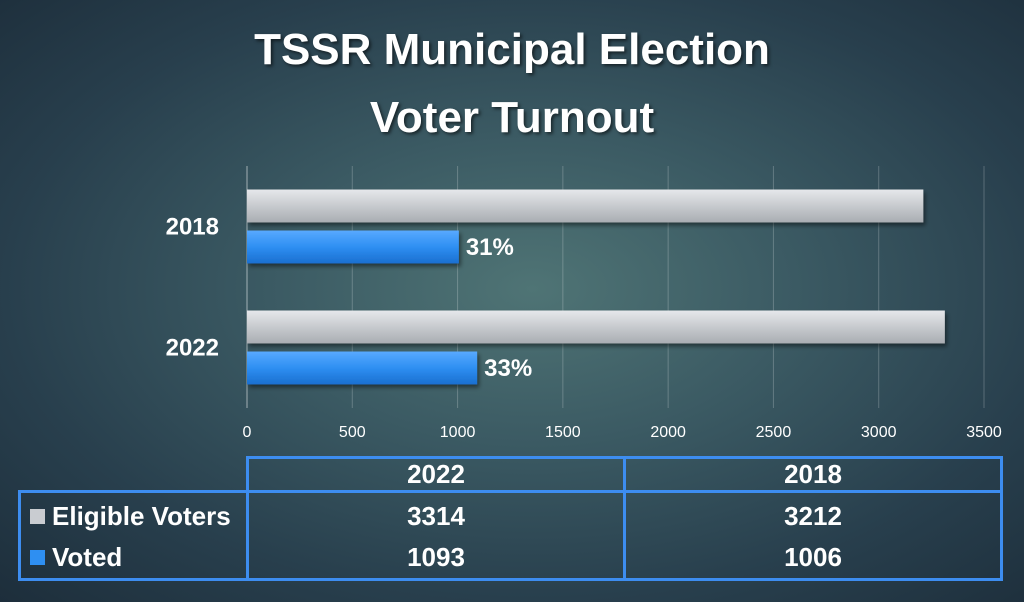 The height and width of the screenshot is (602, 1024). I want to click on voted-legend-swatch, so click(37, 557).